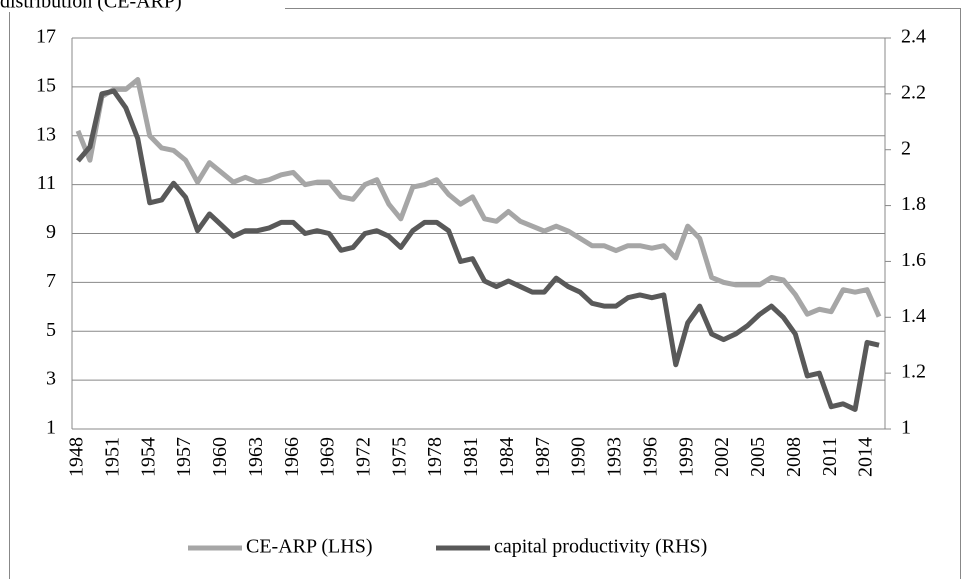  Describe the element at coordinates (615, 457) in the screenshot. I see `x-tick-label: 1993` at that location.